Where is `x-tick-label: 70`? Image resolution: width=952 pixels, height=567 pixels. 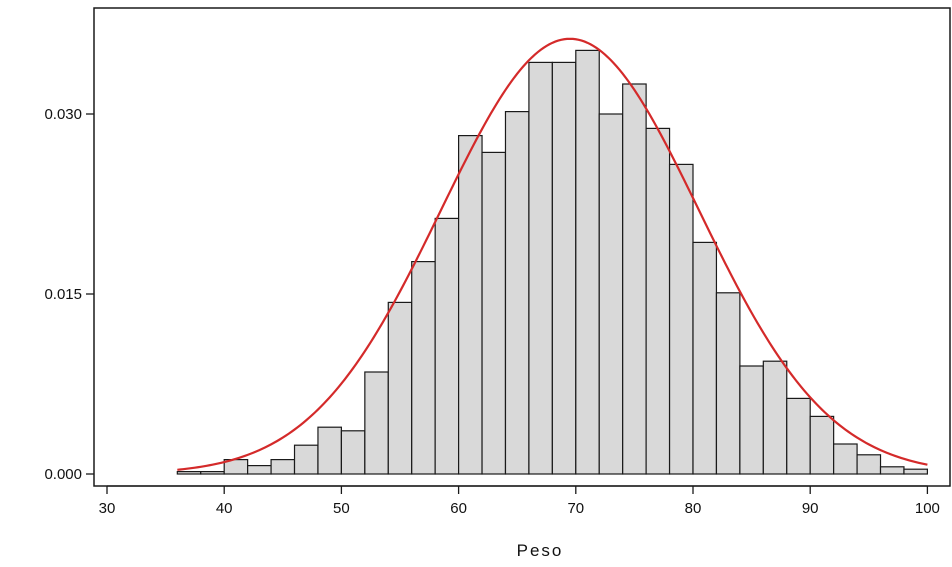 x-tick-label: 70 is located at coordinates (575, 508).